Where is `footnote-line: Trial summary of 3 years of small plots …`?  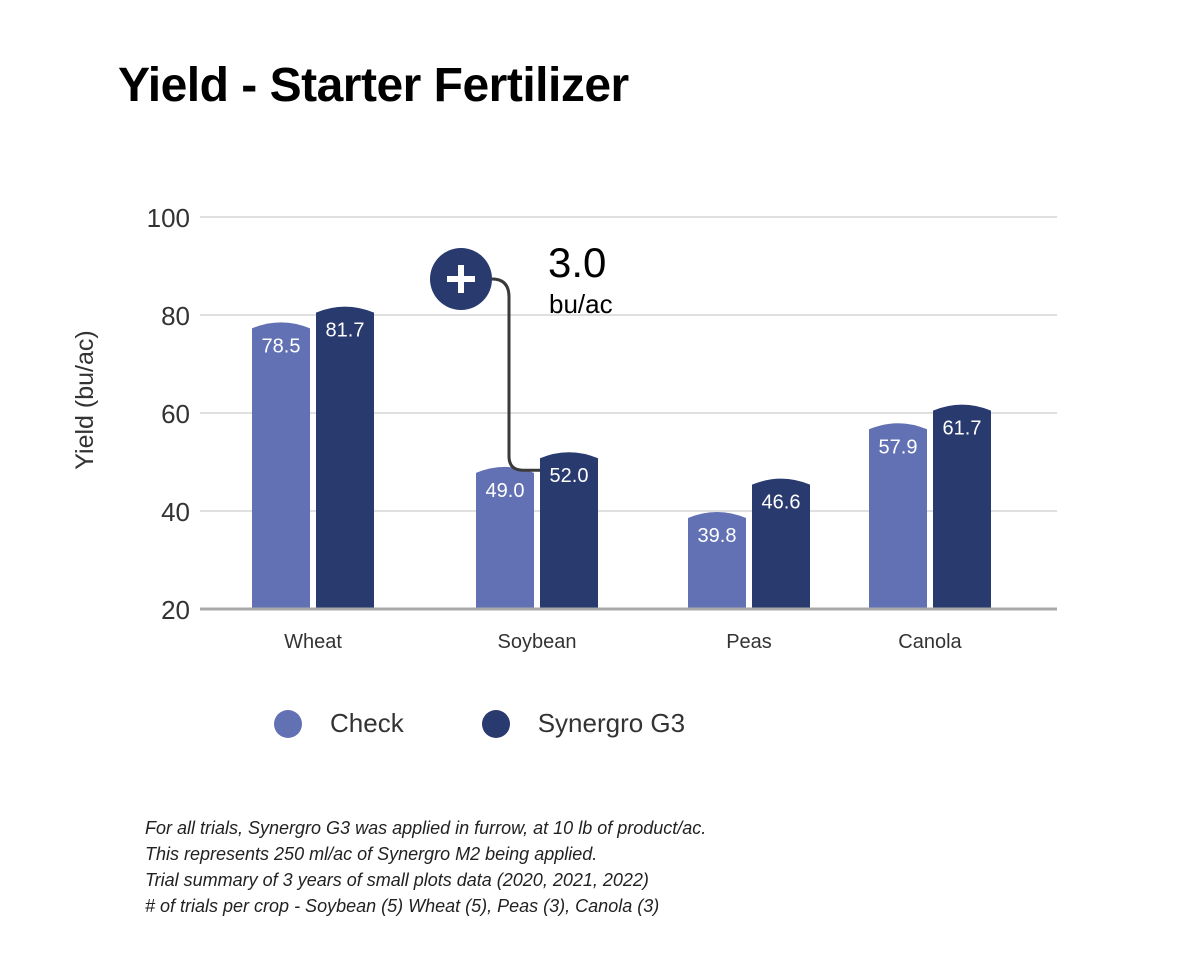
footnote-line: Trial summary of 3 years of small plots … is located at coordinates (397, 880).